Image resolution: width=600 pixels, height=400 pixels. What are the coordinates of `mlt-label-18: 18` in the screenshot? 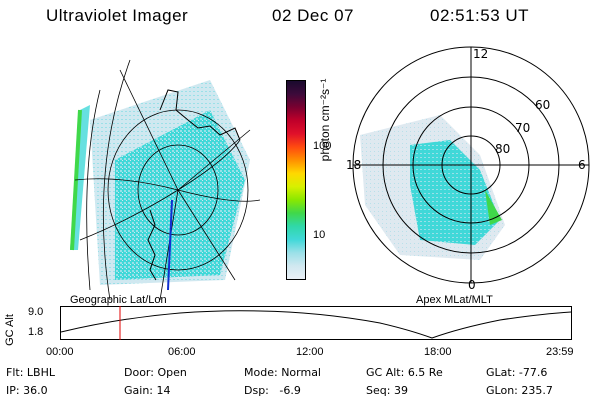 It's located at (353, 165).